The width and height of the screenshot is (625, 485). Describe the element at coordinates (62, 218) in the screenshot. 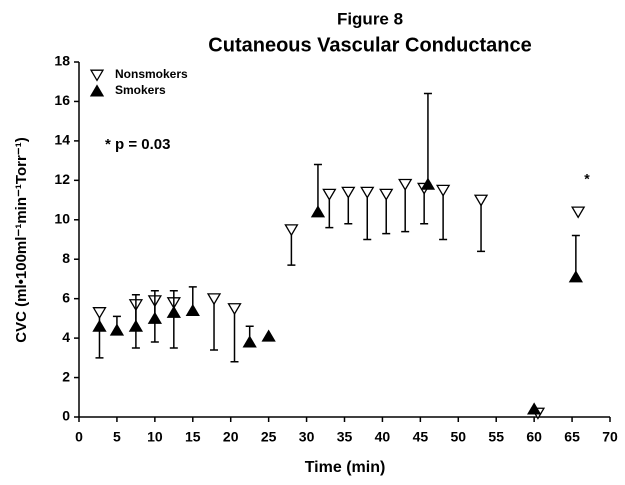

I see `y-tick-label: 10` at that location.